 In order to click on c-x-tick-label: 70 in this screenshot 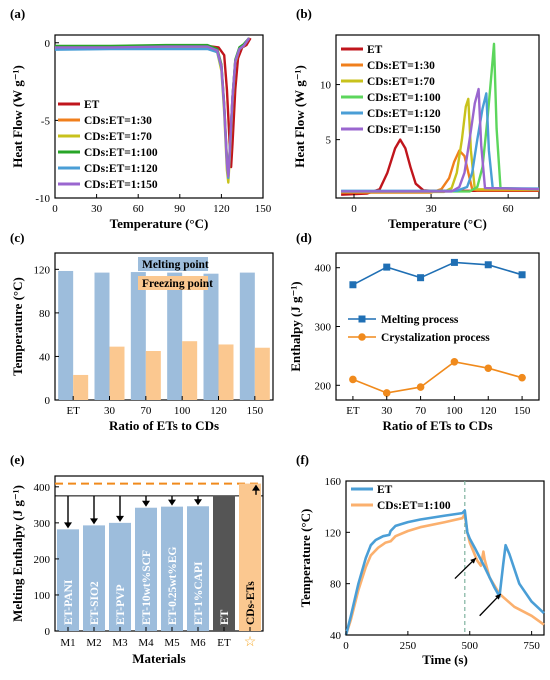, I will do `click(146, 411)`.